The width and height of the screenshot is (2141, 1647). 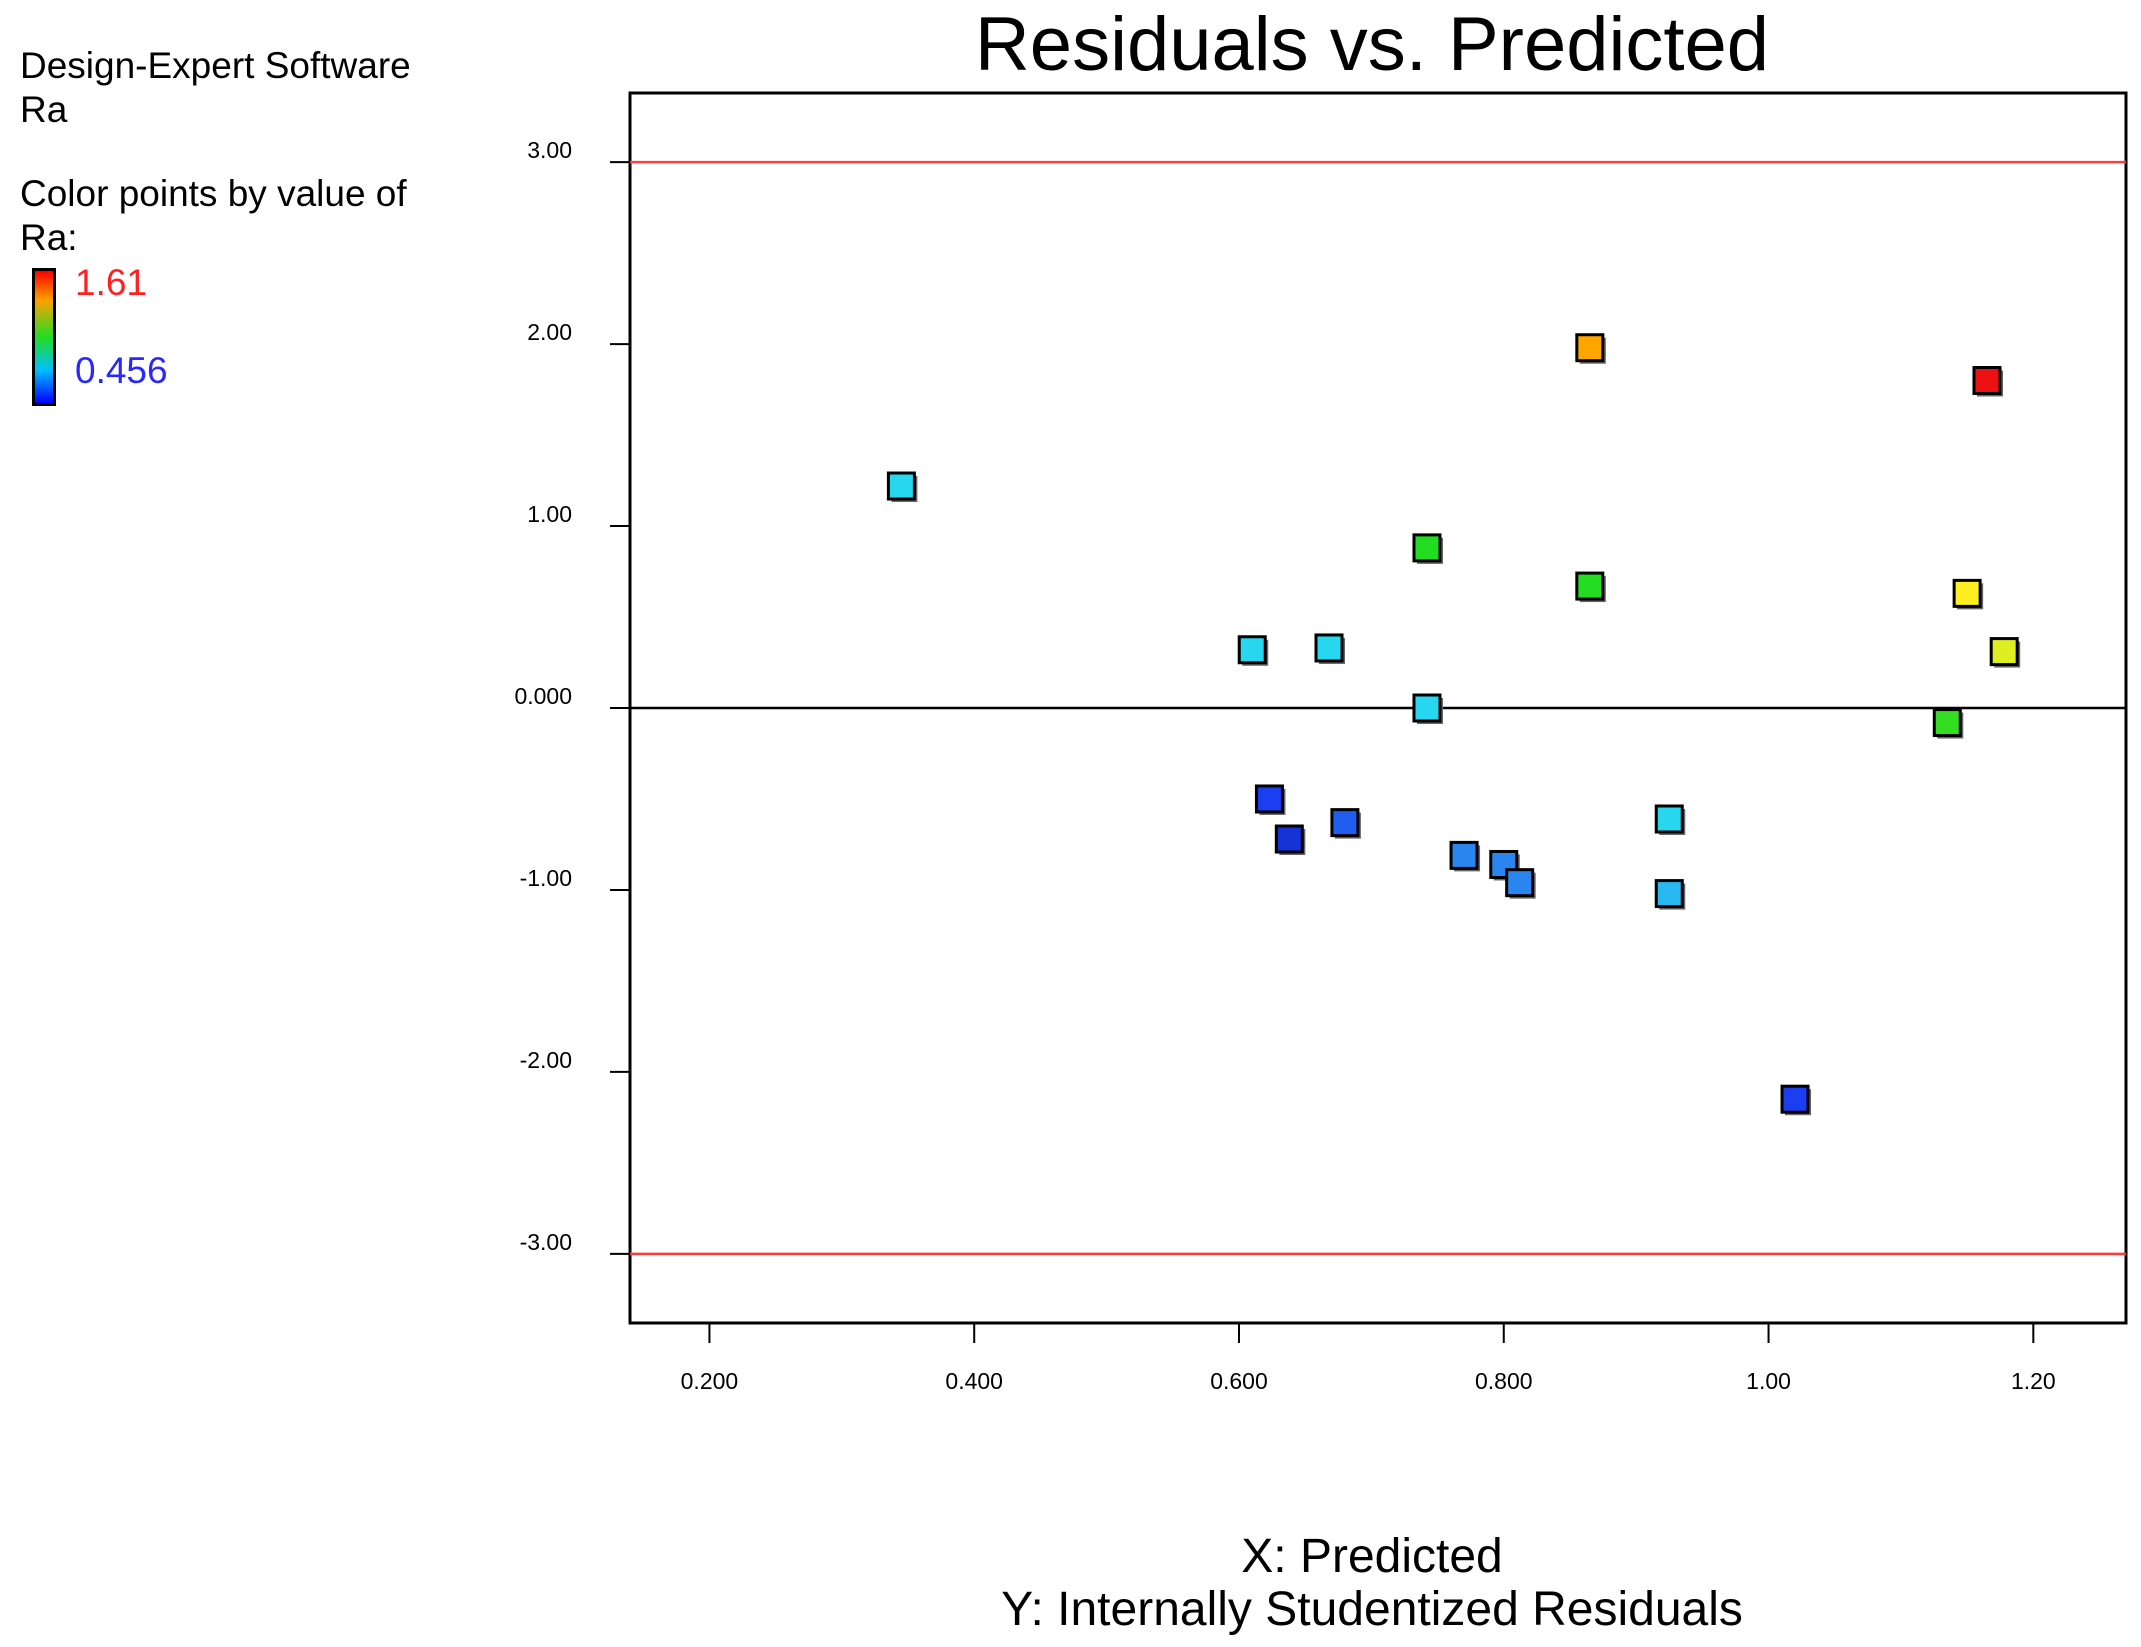 I want to click on x-tick-label: 1.20, so click(x=2033, y=1381).